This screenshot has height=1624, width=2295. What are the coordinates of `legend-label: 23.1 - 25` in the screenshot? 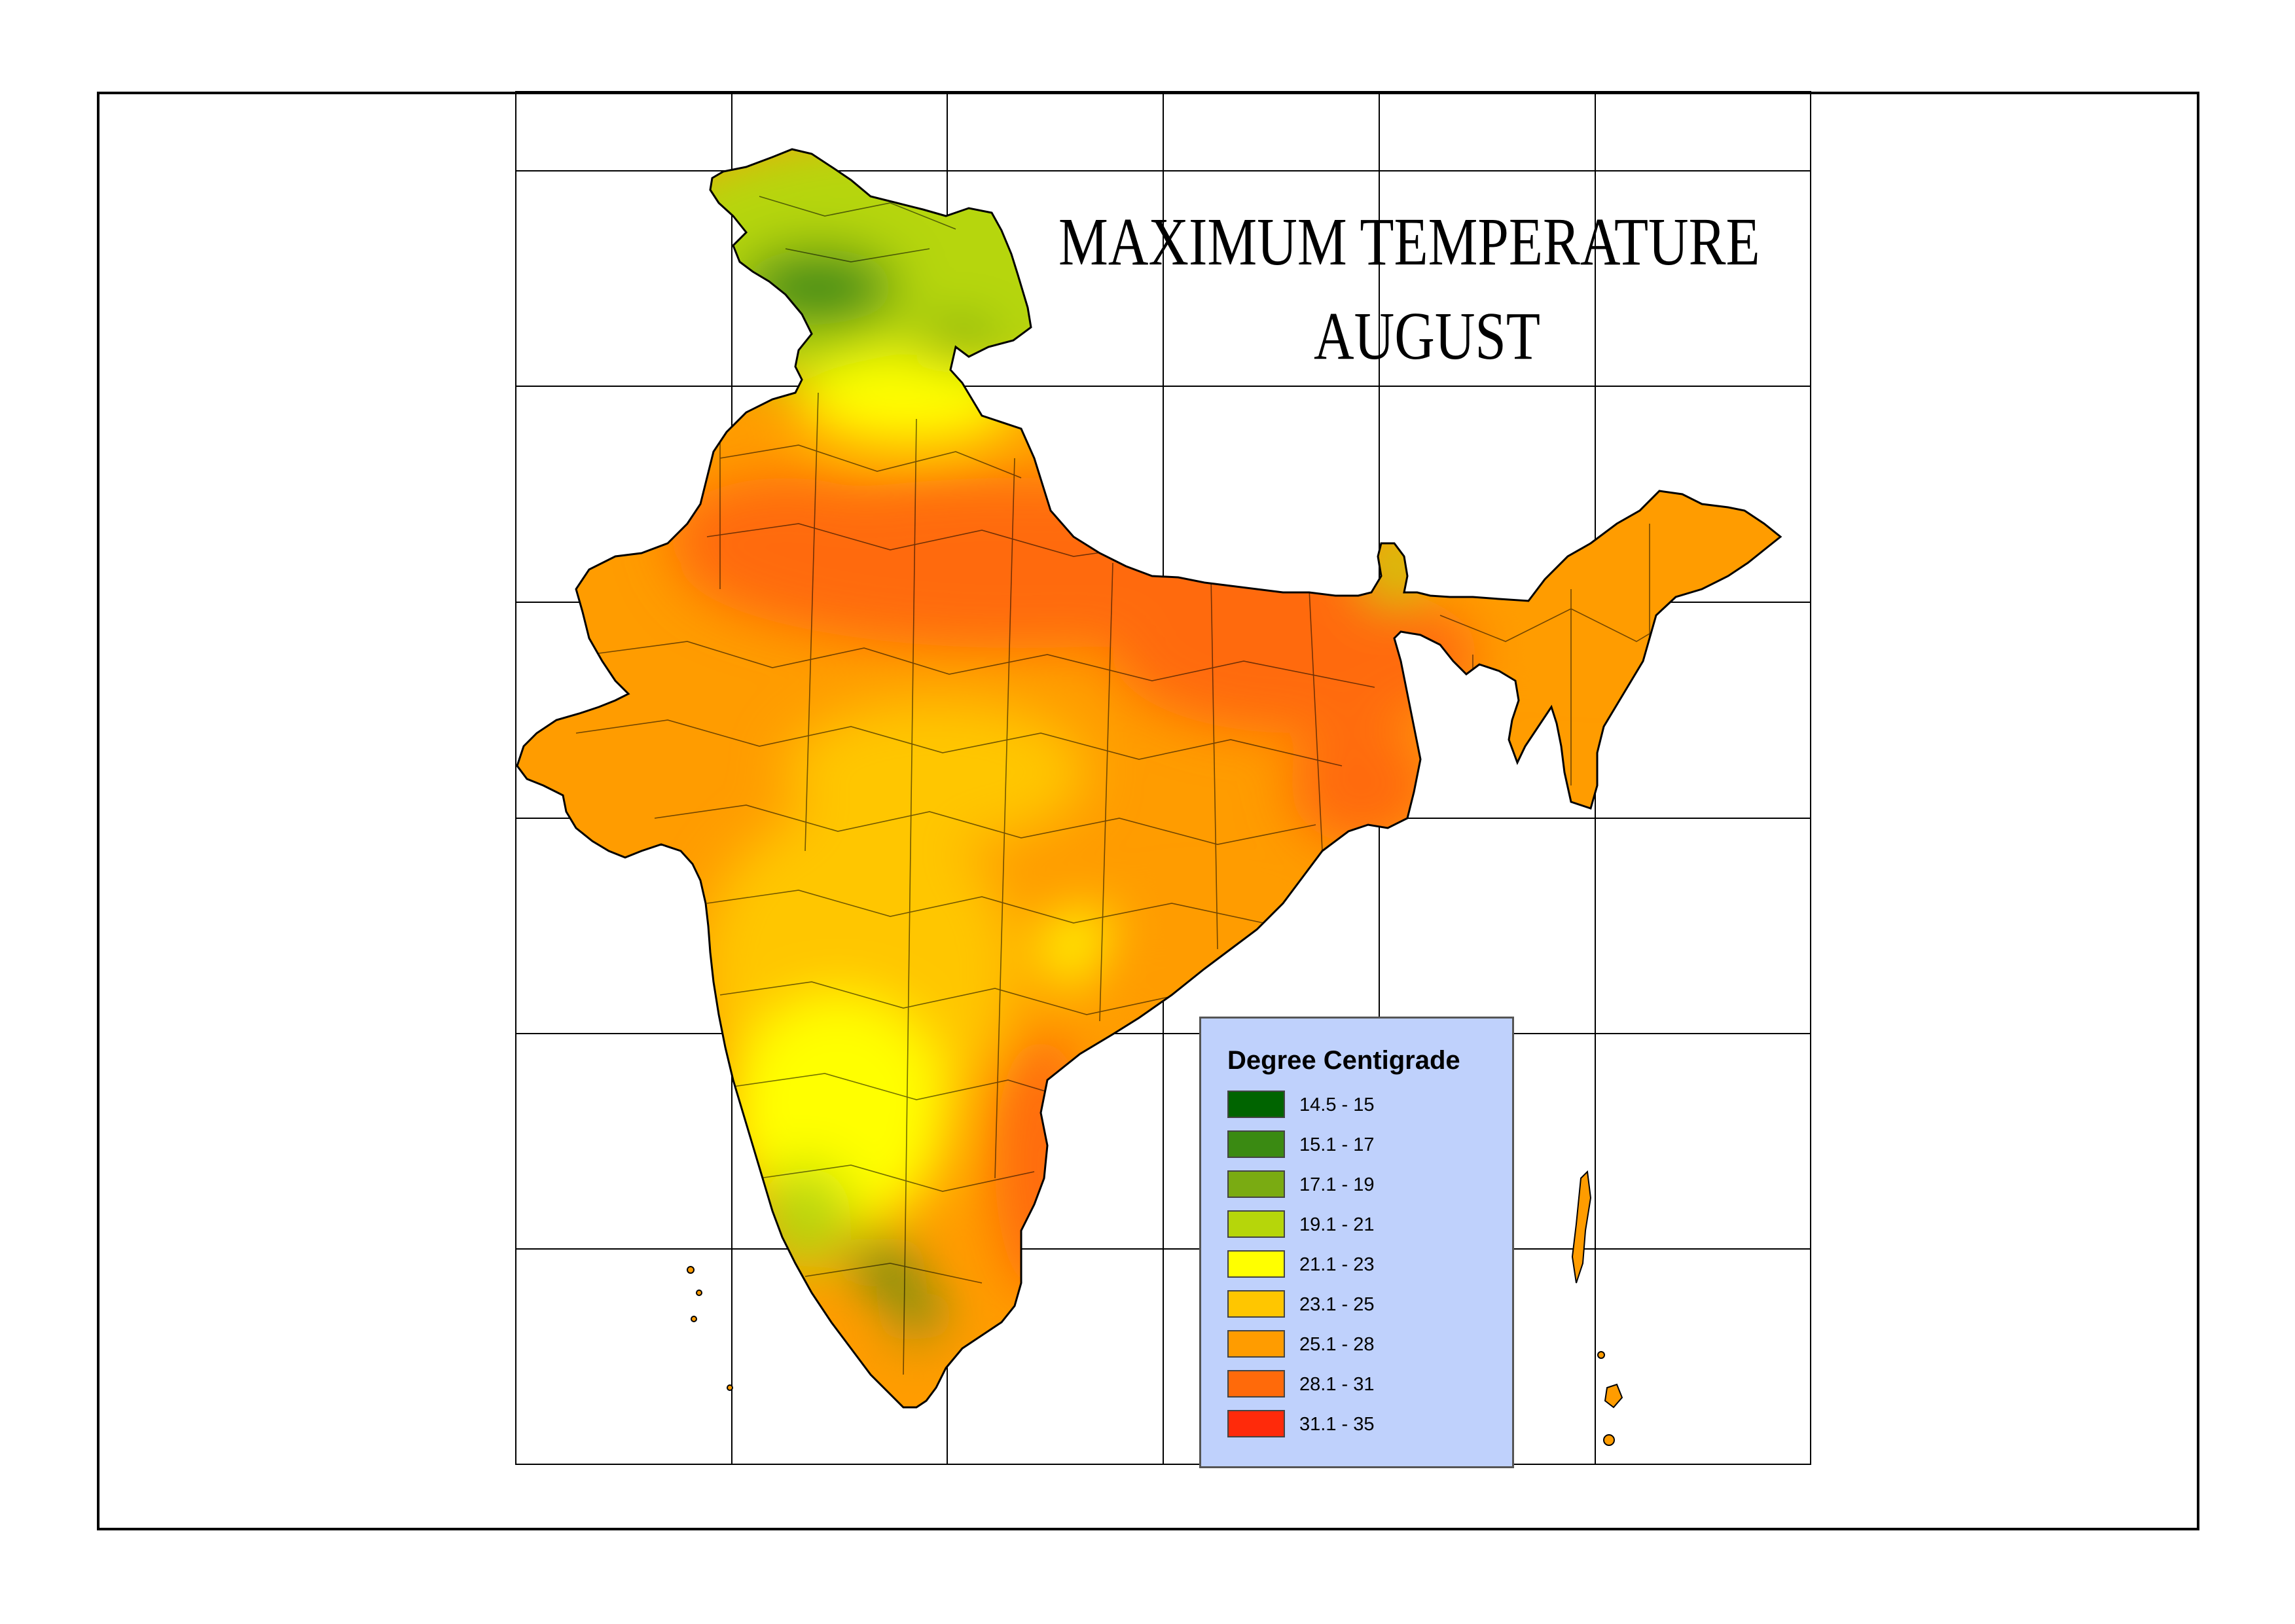 It's located at (1337, 1304).